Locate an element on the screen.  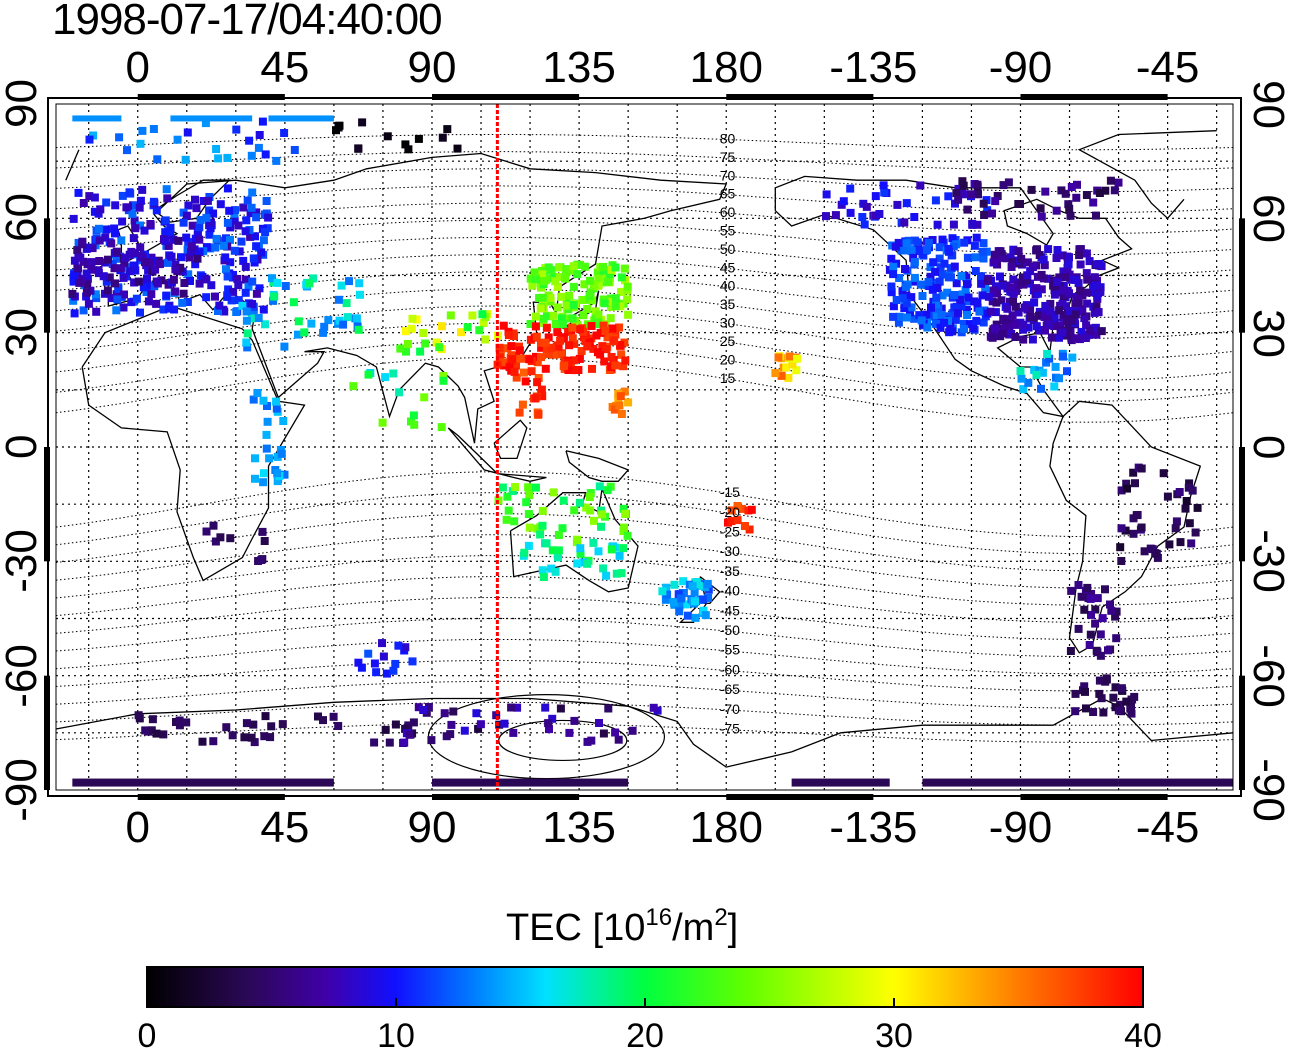
contour-label: 20 is located at coordinates (728, 359).